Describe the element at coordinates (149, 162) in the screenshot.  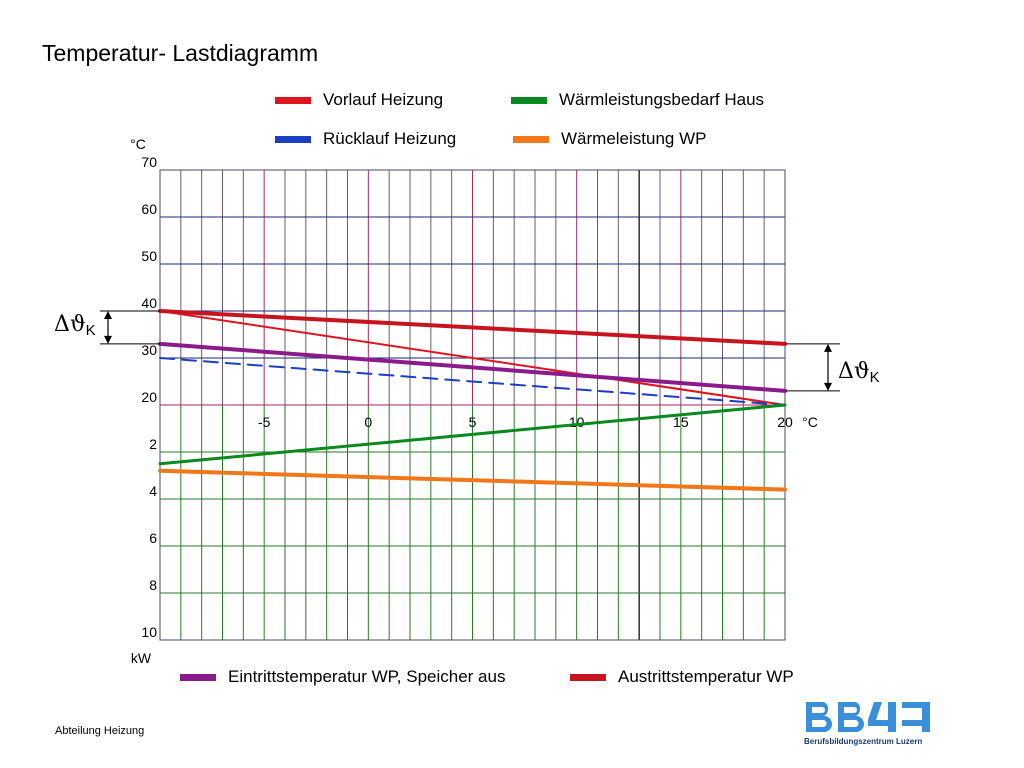
I see `temp-tick-label: 70` at that location.